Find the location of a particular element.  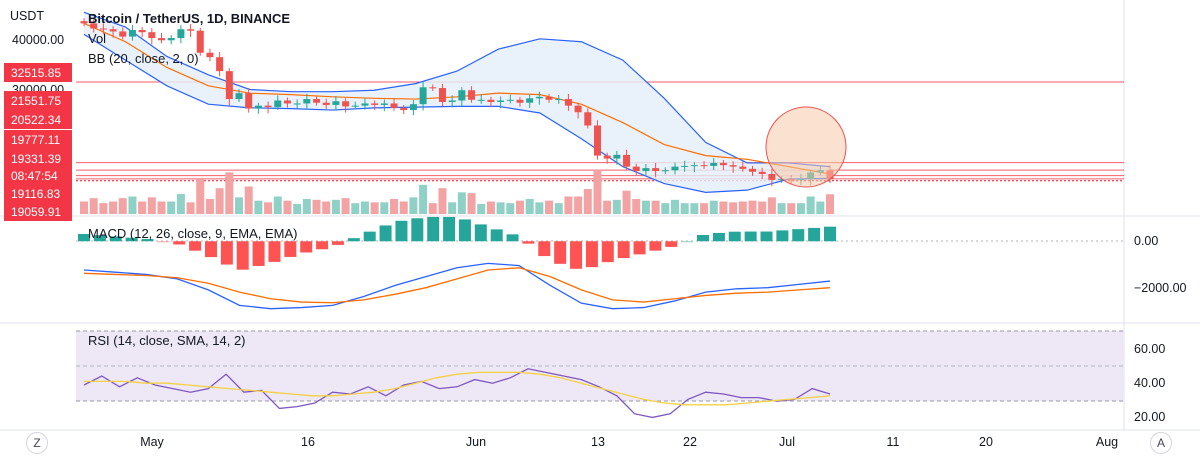

rsi-legend: RSI (14, close, SMA, 14, 2) is located at coordinates (167, 340).